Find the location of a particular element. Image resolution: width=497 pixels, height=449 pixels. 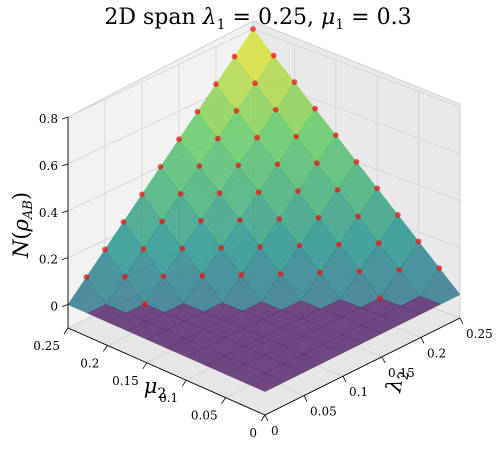

x-tick-label: 0 is located at coordinates (275, 431).